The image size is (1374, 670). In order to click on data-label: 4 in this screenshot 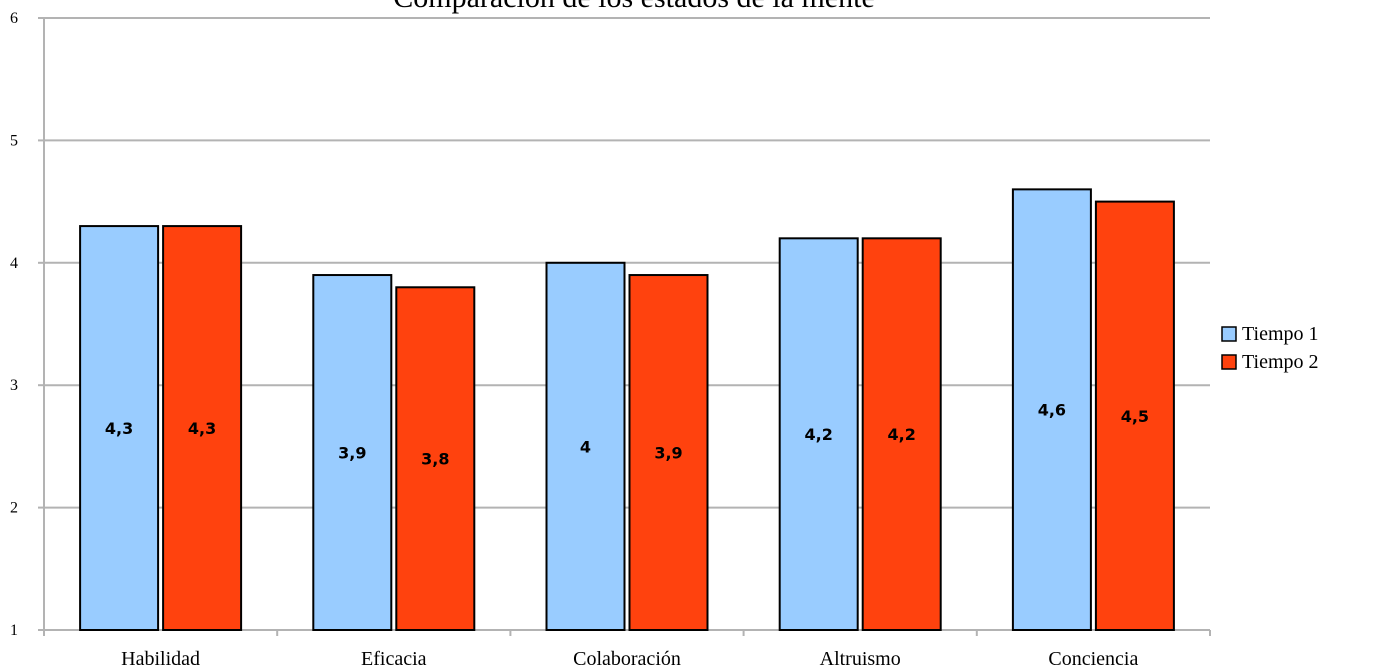, I will do `click(585, 446)`.